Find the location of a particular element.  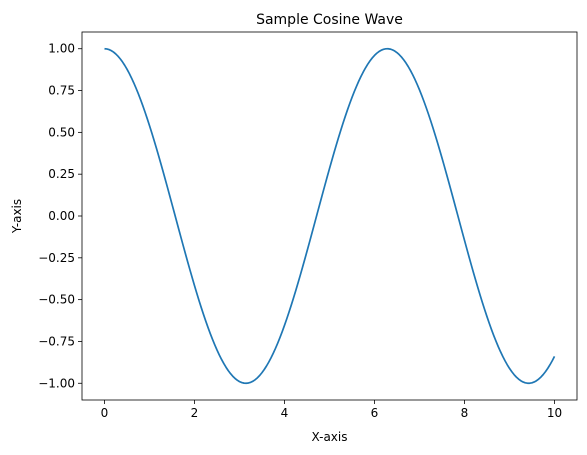

y-axis-ticks: 1.00 0.75 0.50 0.25 0.00 −0.25 −0.50 −0.75 −1.00 is located at coordinates (60, 216).